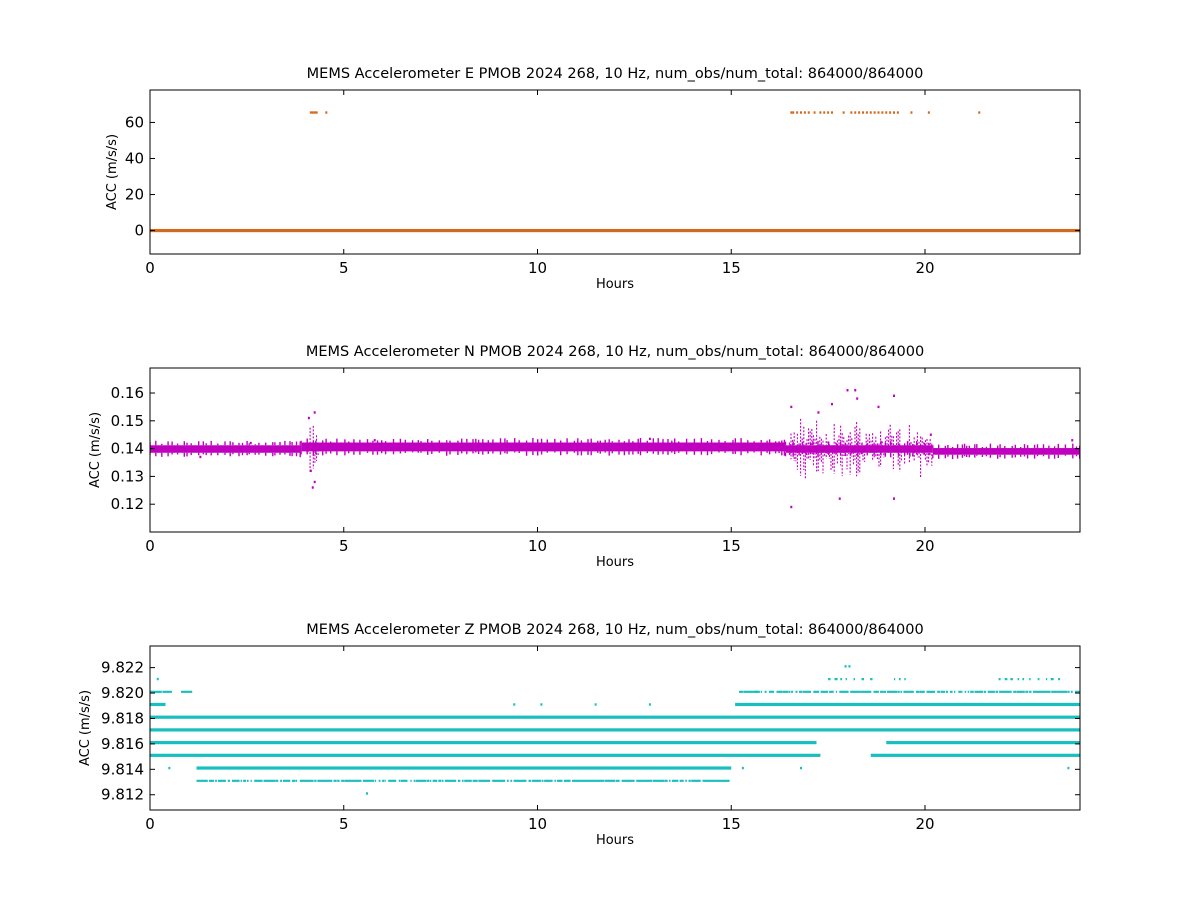 This screenshot has height=900, width=1200. Describe the element at coordinates (134, 122) in the screenshot. I see `y-tick-label: 60` at that location.